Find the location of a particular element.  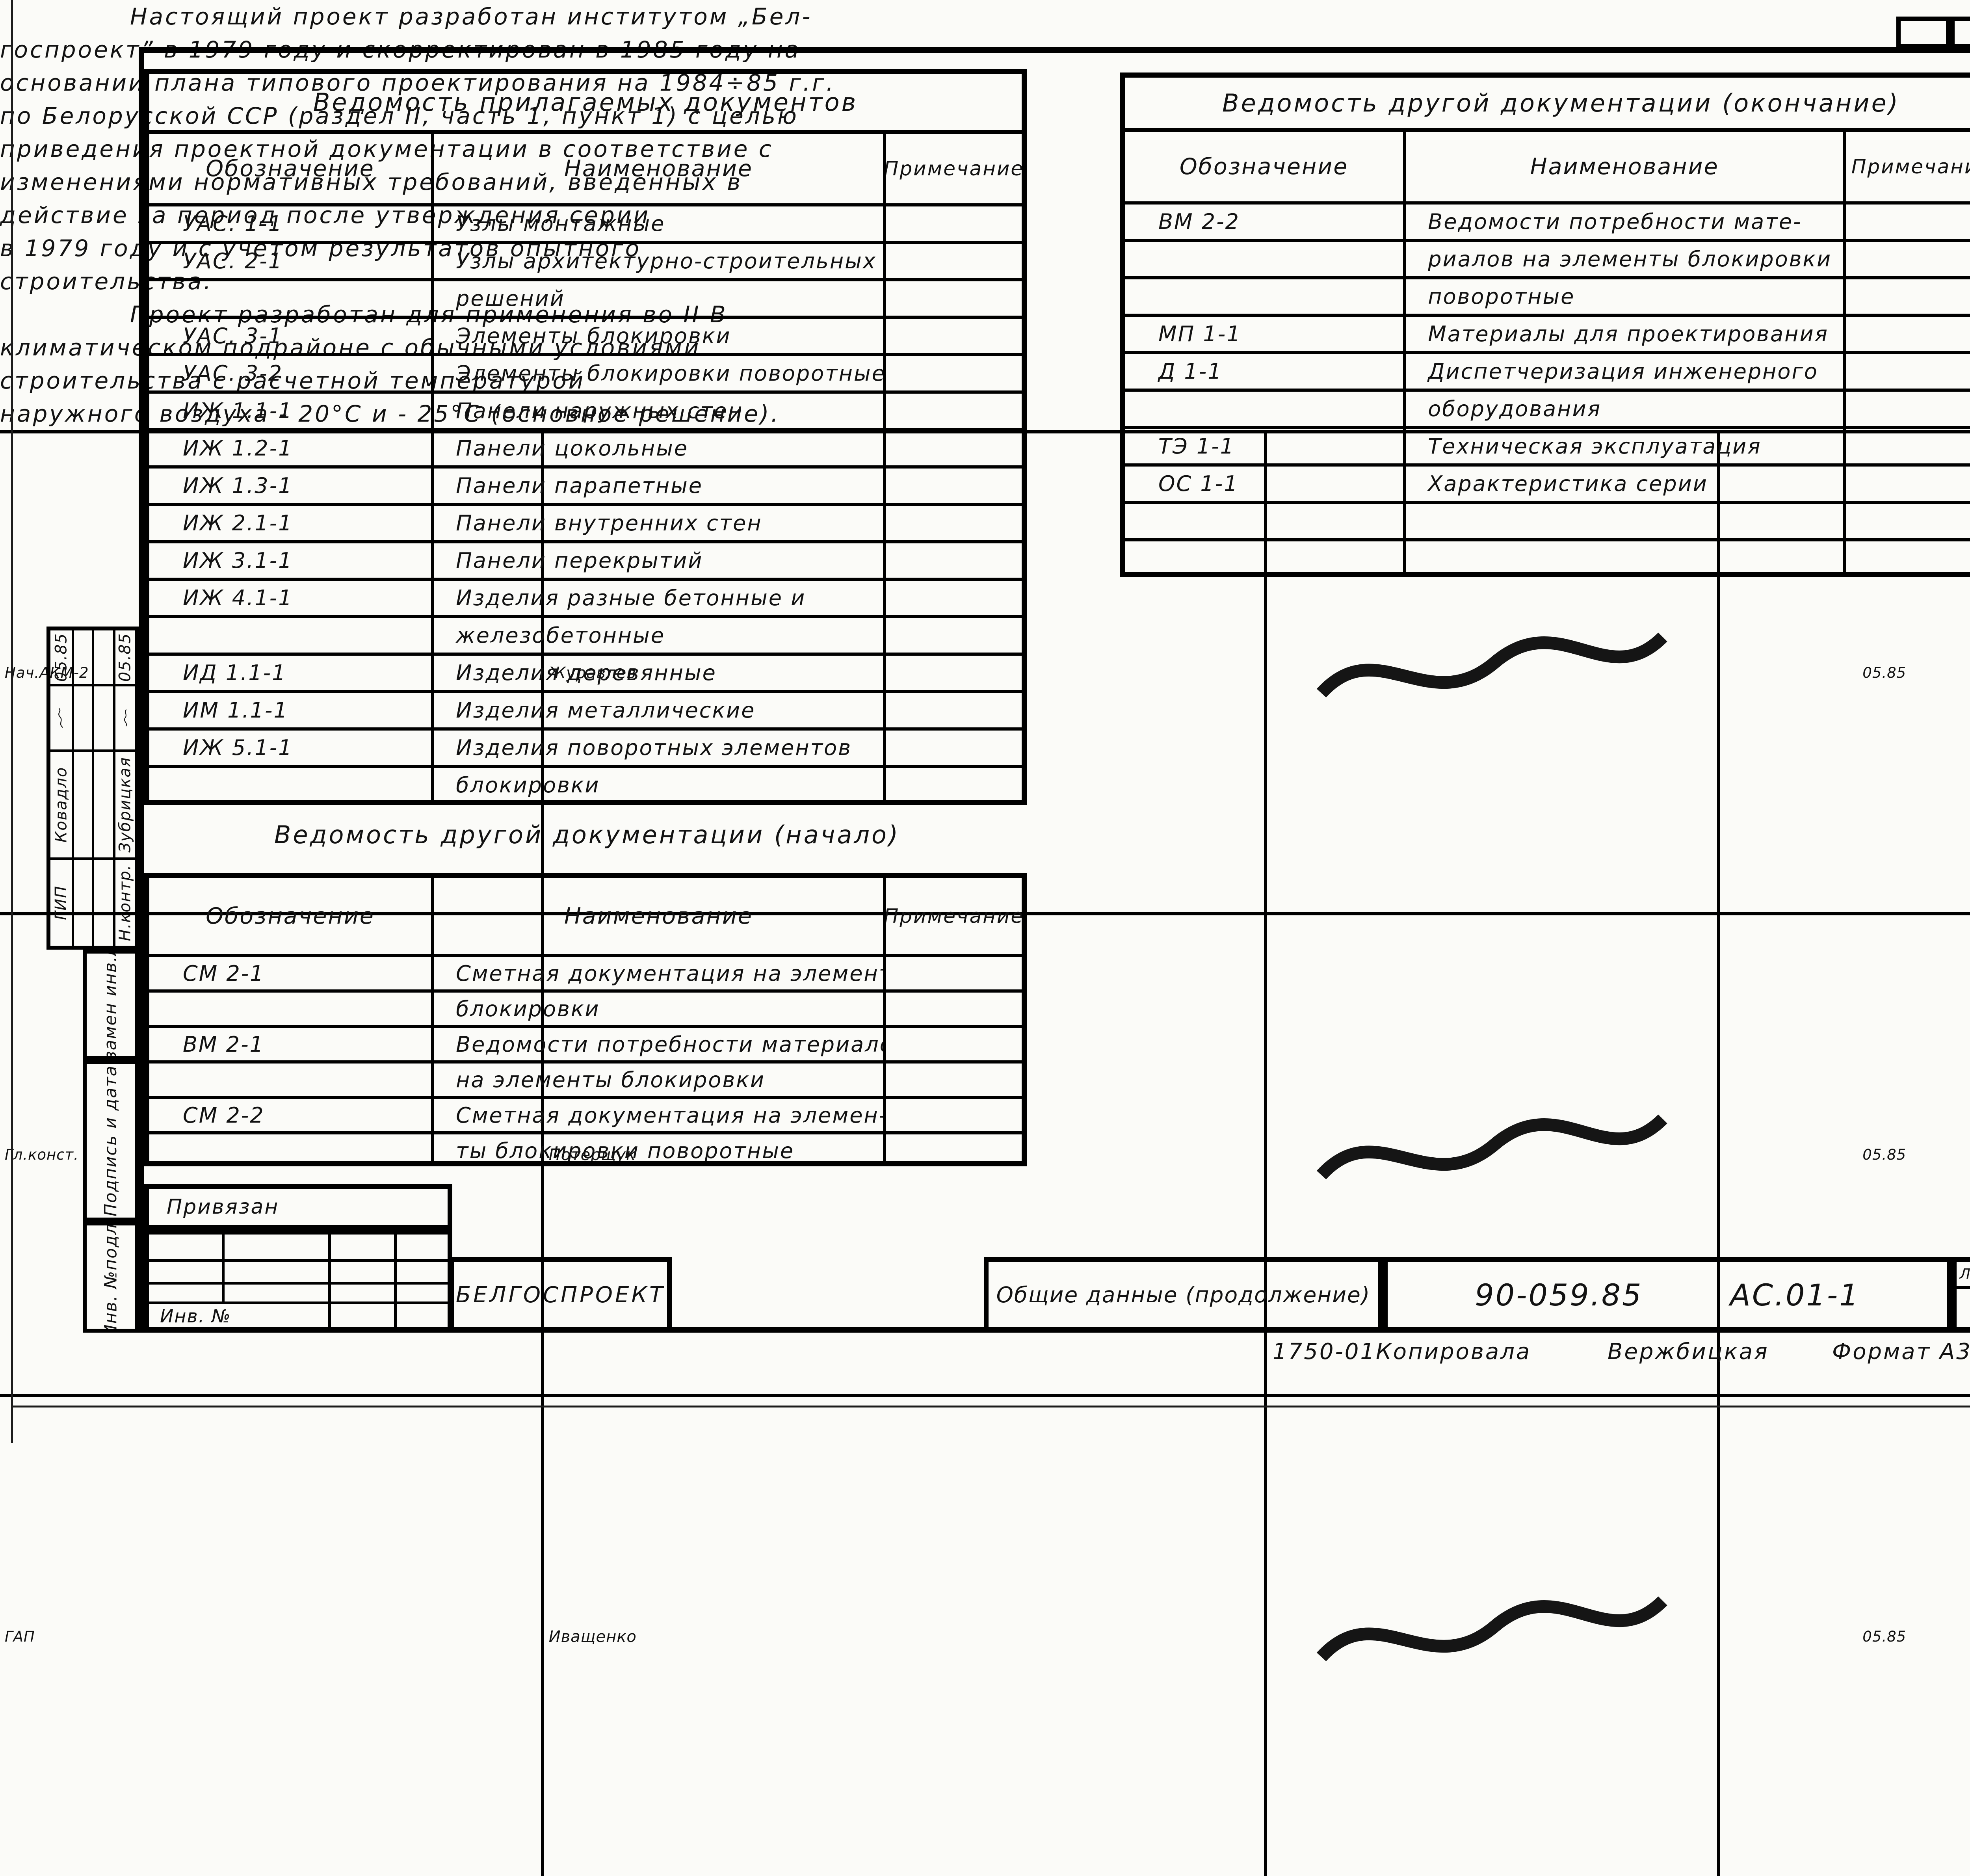

cell-name: Сметная документация на элементы is located at coordinates (657, 973).